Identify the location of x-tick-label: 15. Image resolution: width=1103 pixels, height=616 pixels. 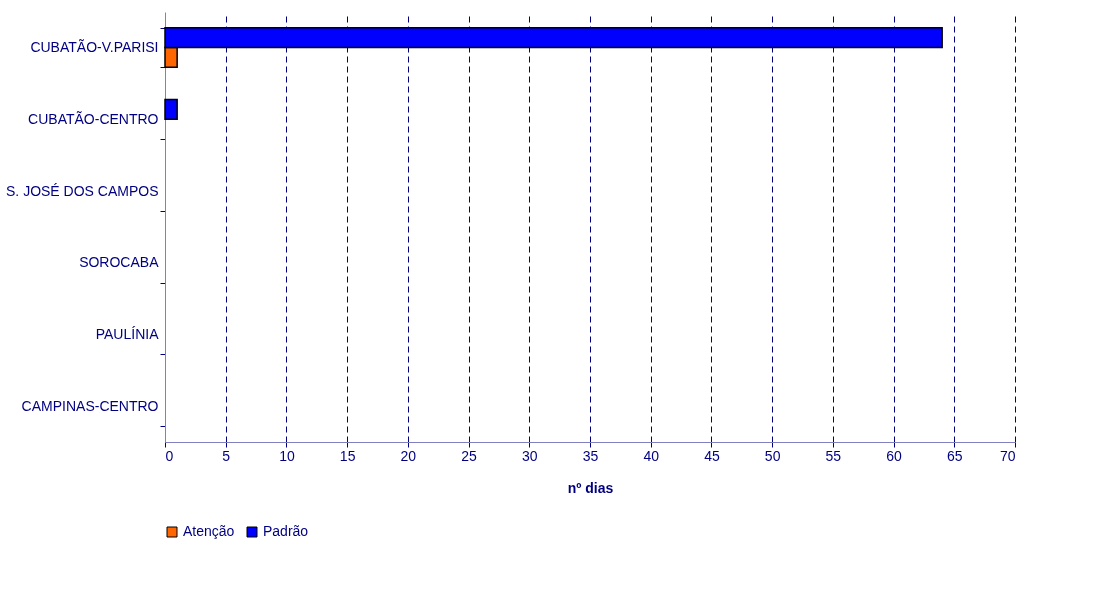
(347, 455).